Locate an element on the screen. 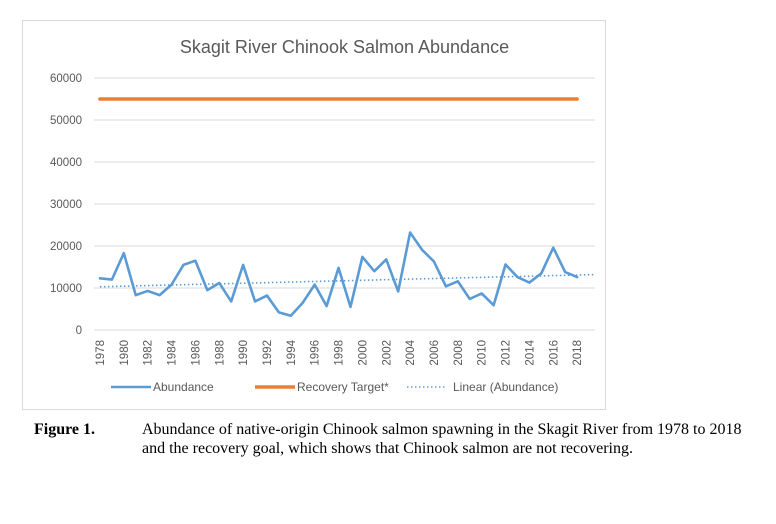 Image resolution: width=776 pixels, height=524 pixels. x-tick-label: 2008 is located at coordinates (459, 353).